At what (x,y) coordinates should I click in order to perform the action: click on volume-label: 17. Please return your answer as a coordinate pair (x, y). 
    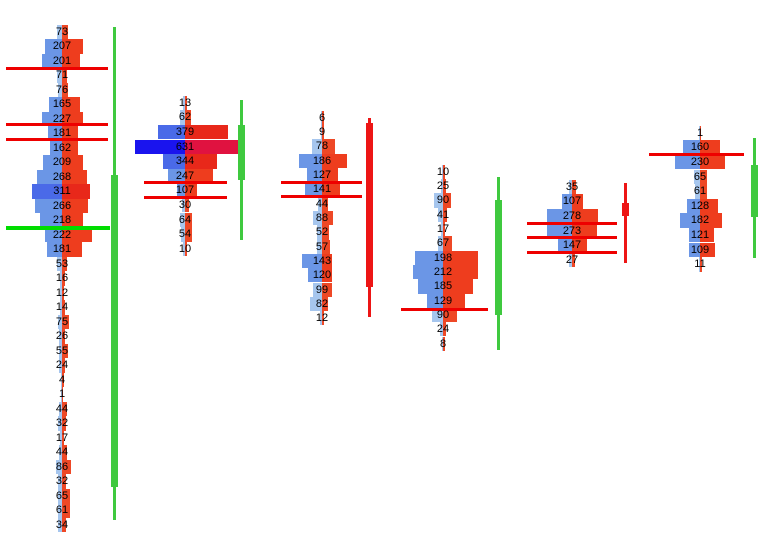
    Looking at the image, I should click on (62, 437).